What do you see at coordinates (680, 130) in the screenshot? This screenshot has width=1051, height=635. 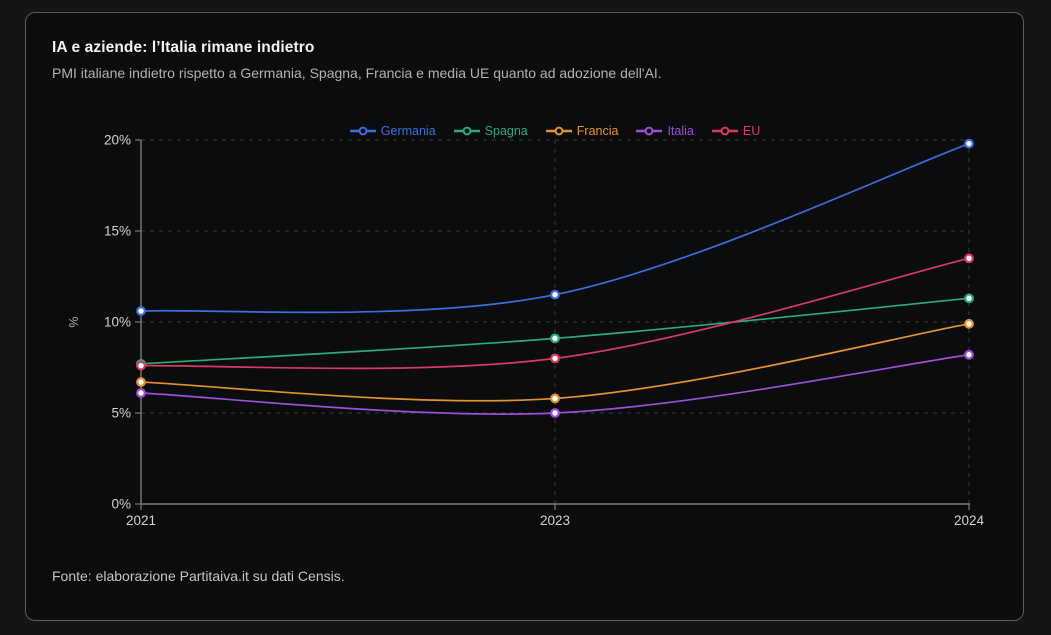 I see `legend-label: Italia` at bounding box center [680, 130].